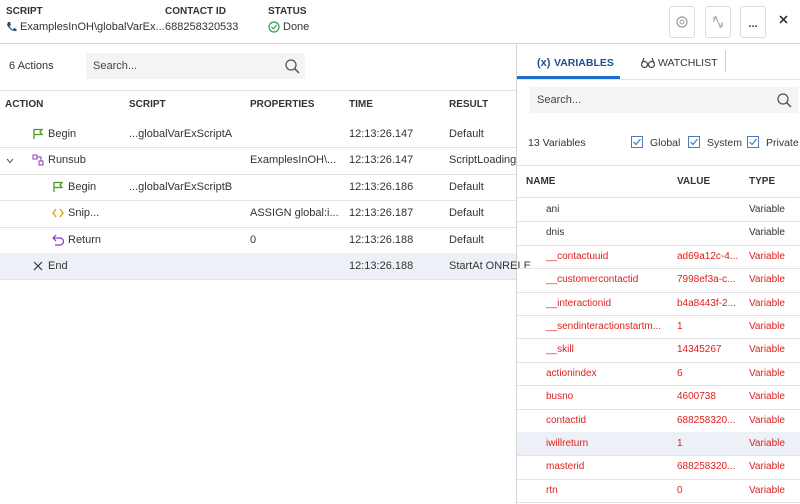  What do you see at coordinates (469, 104) in the screenshot?
I see `column-header: RESULT` at bounding box center [469, 104].